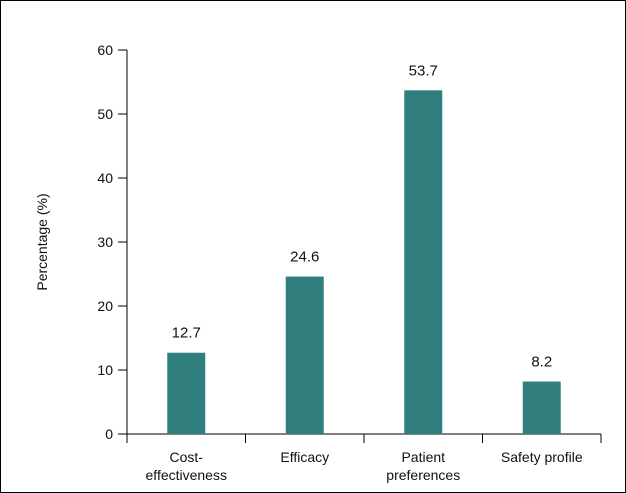  What do you see at coordinates (105, 306) in the screenshot?
I see `y-tick-label: 20` at bounding box center [105, 306].